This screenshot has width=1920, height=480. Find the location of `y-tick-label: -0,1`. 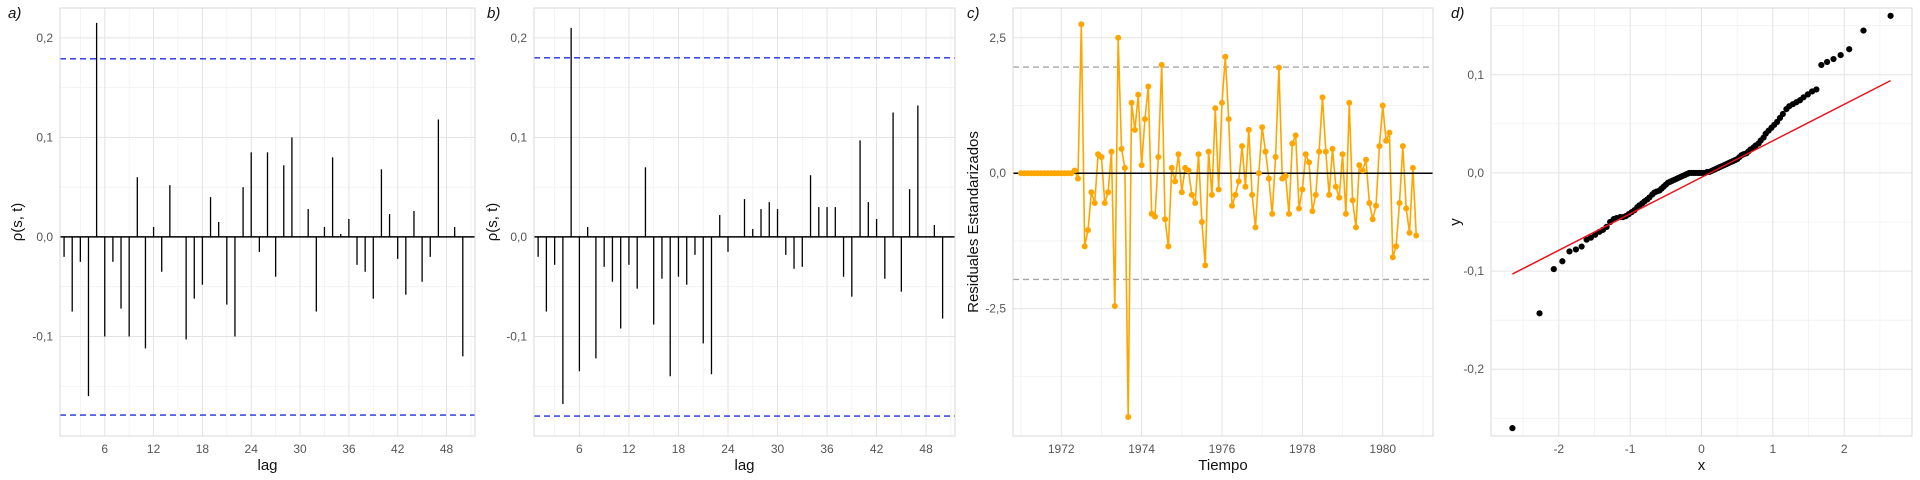

y-tick-label: -0,1 is located at coordinates (516, 336).